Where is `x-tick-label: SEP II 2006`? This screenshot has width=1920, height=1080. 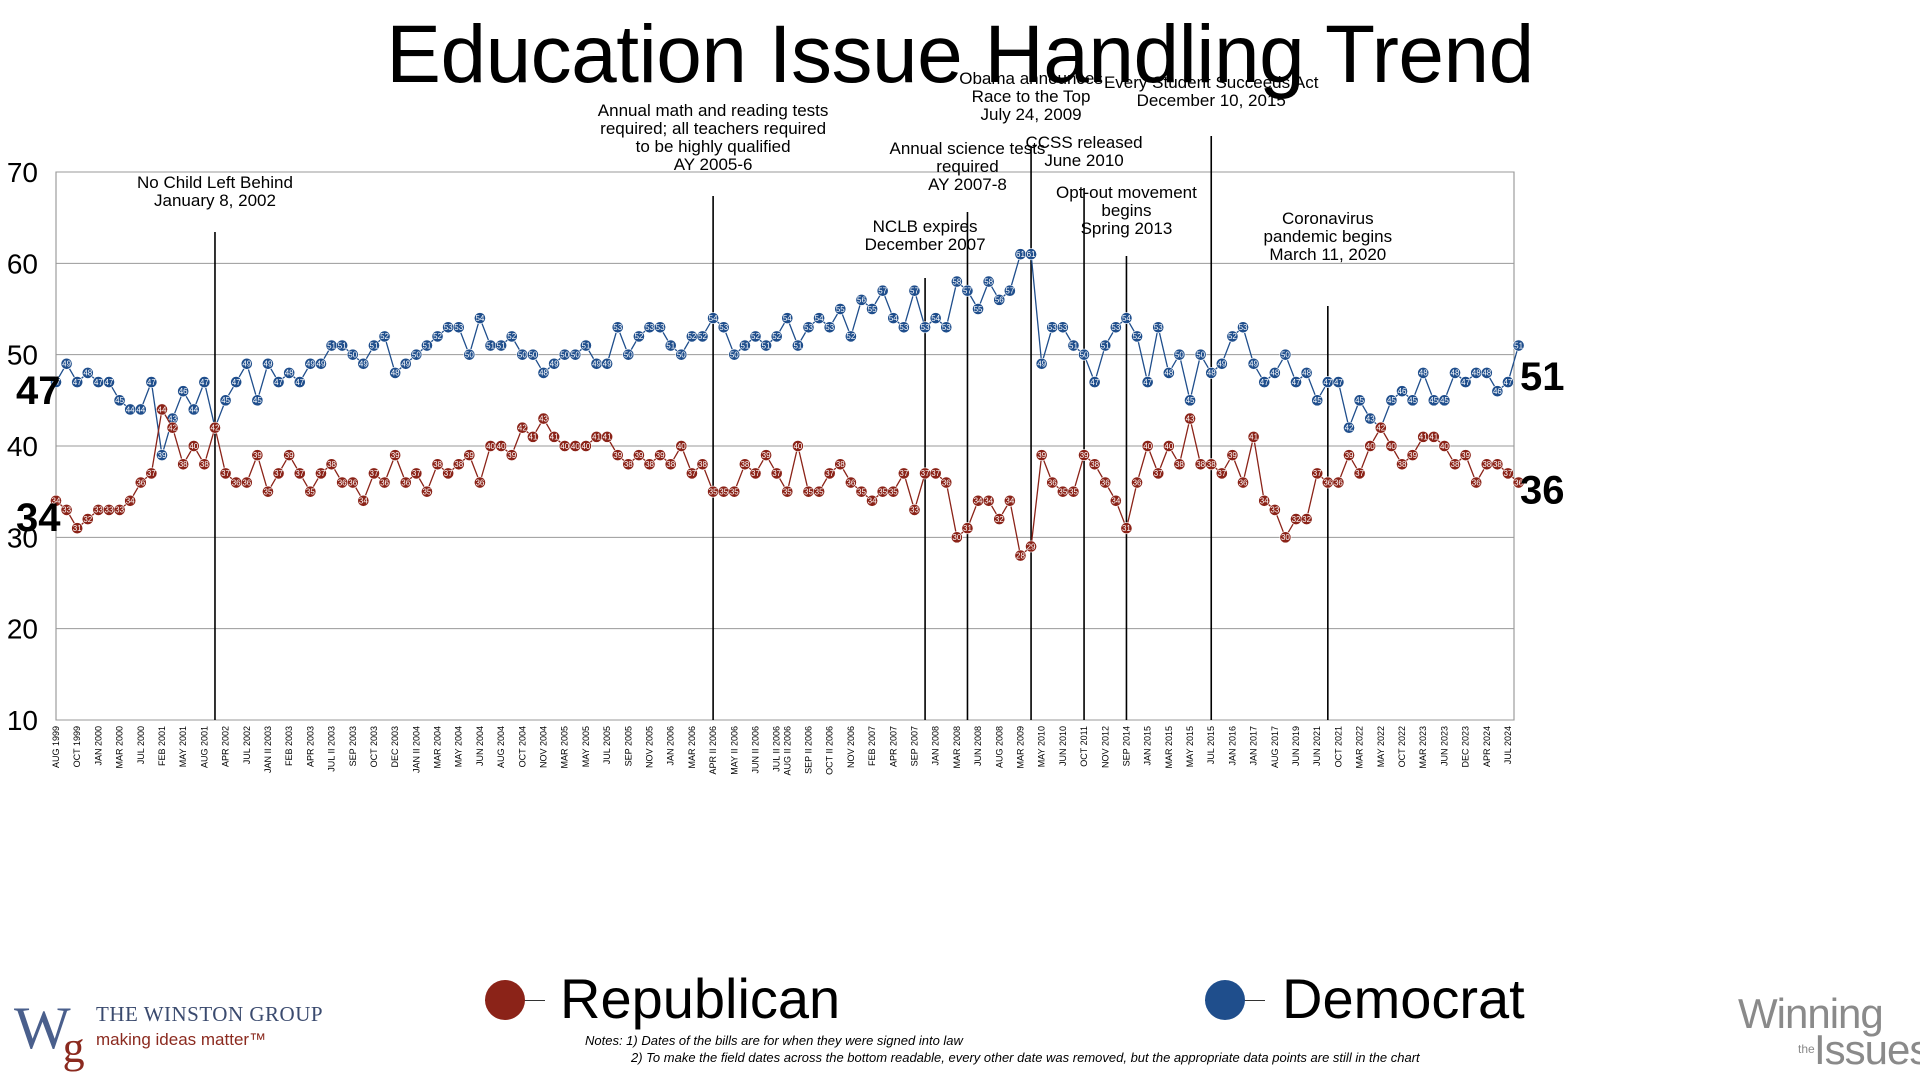 x-tick-label: SEP II 2006 is located at coordinates (808, 750).